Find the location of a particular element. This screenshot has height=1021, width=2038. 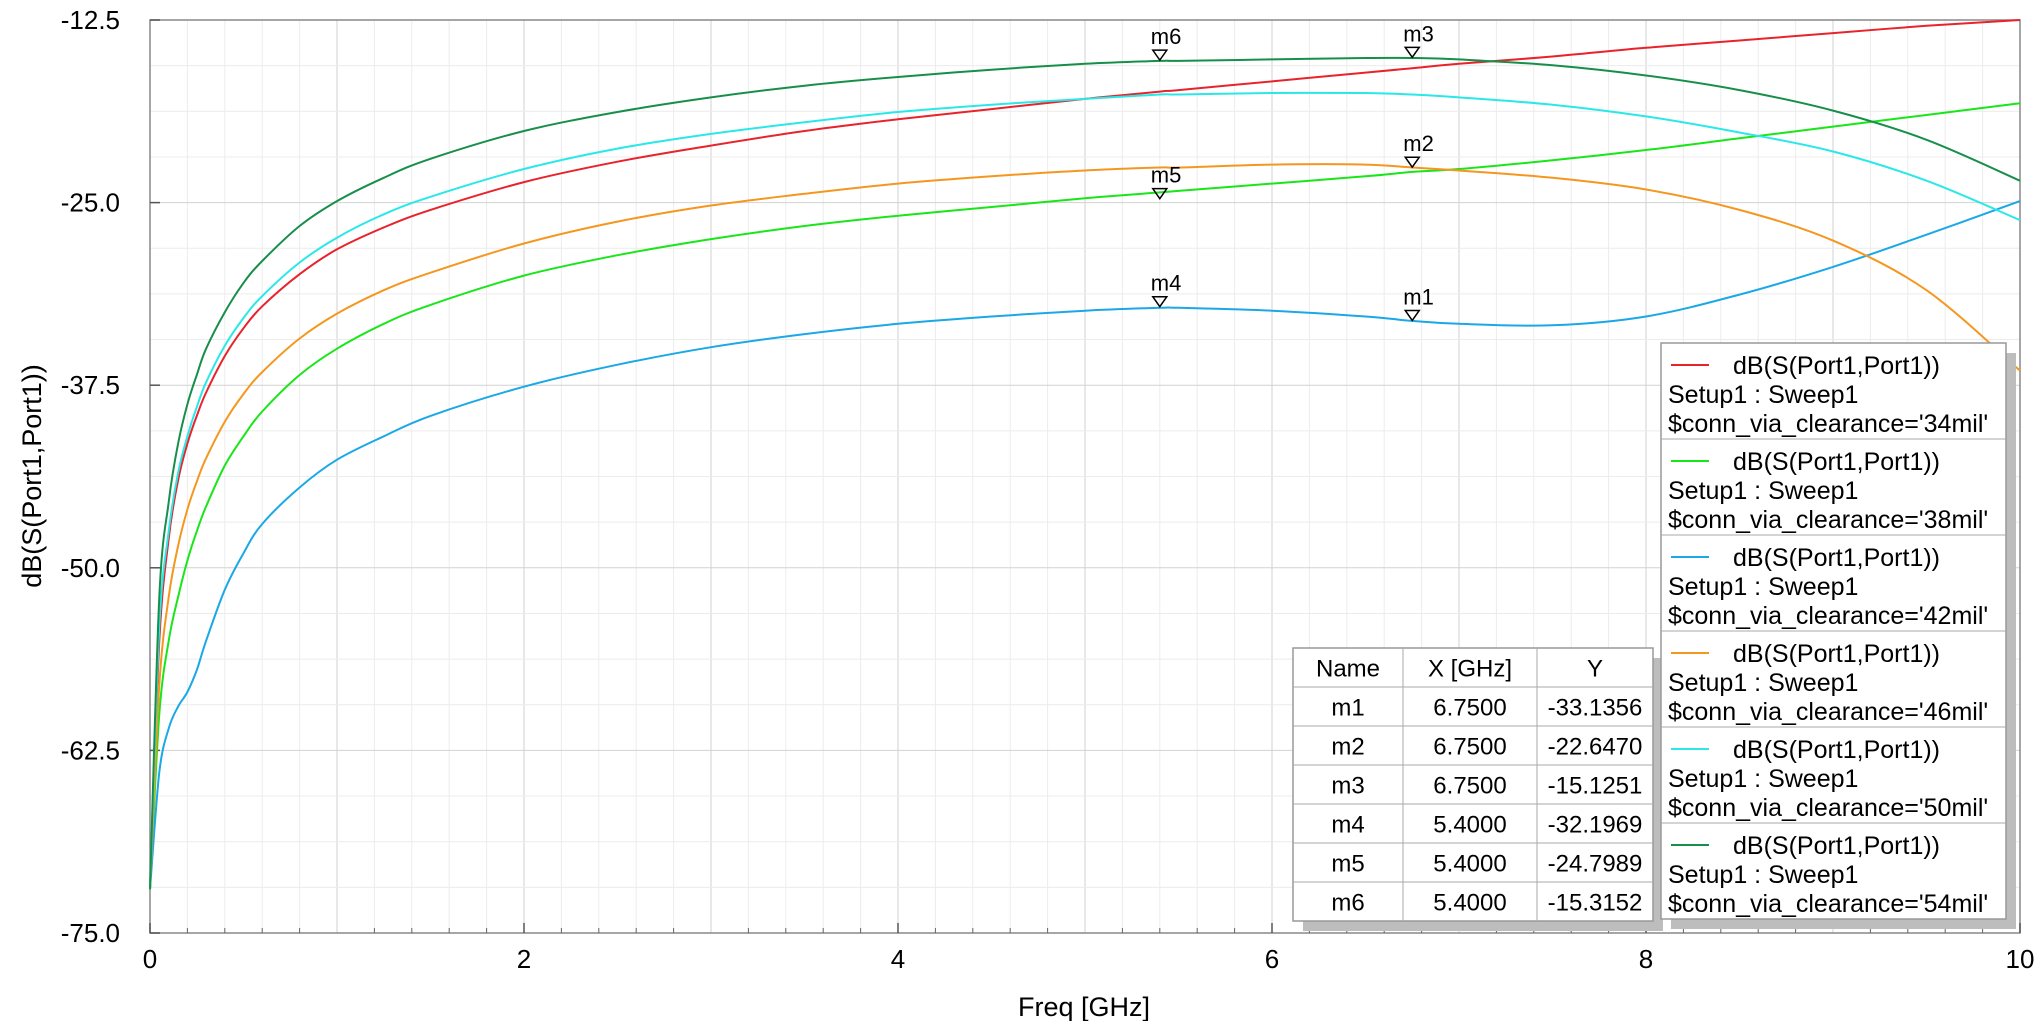

x-tick-label: 6 is located at coordinates (1272, 959).